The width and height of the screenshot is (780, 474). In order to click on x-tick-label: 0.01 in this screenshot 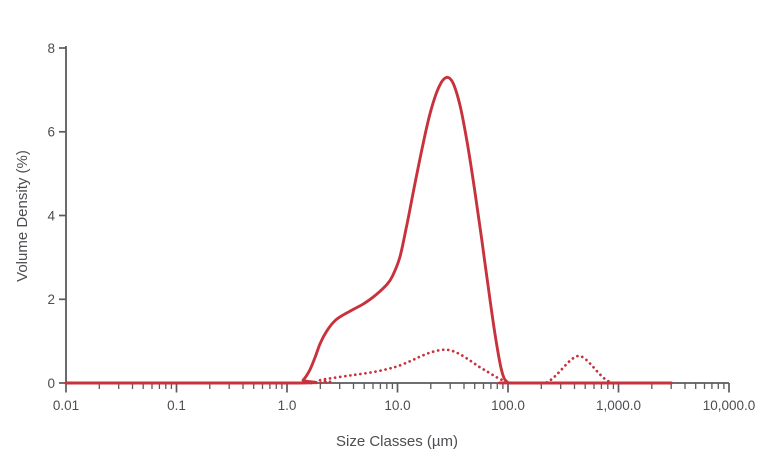, I will do `click(66, 405)`.